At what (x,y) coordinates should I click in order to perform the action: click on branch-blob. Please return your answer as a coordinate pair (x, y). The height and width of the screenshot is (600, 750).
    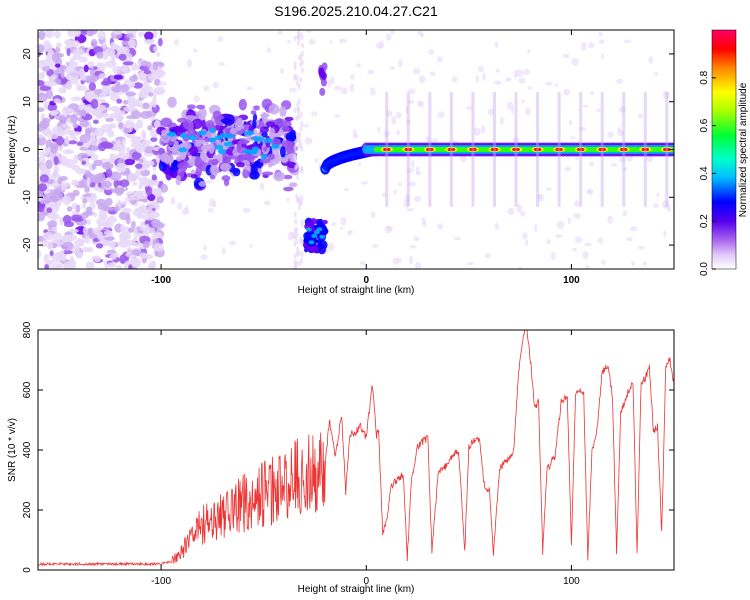
    Looking at the image, I should click on (314, 249).